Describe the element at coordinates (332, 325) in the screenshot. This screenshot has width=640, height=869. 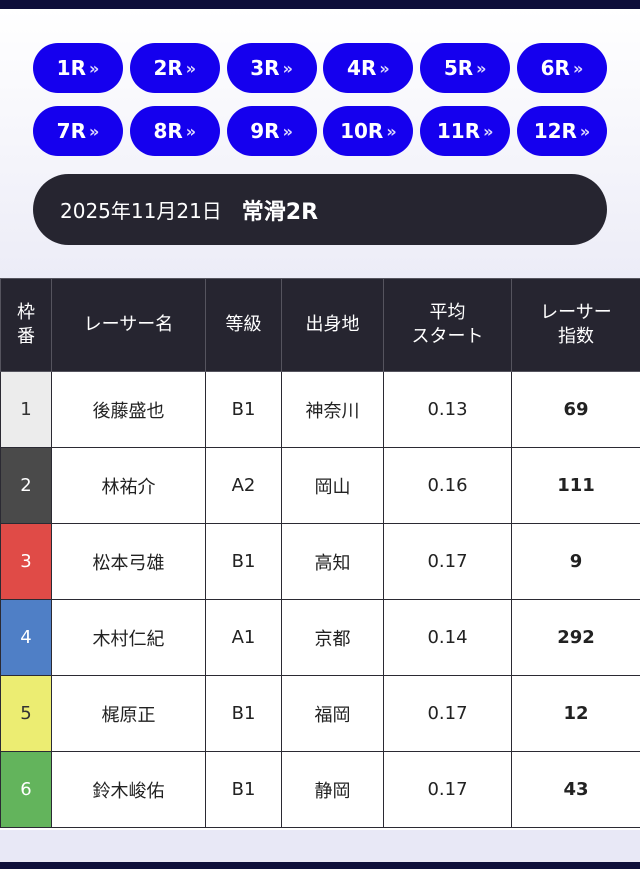
I see `origin-header: 出身地` at that location.